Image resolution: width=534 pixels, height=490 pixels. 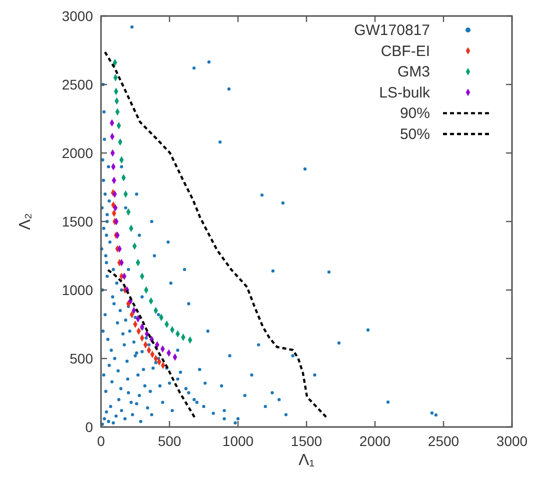 What do you see at coordinates (306, 441) in the screenshot?
I see `x-tick-label: 1500` at bounding box center [306, 441].